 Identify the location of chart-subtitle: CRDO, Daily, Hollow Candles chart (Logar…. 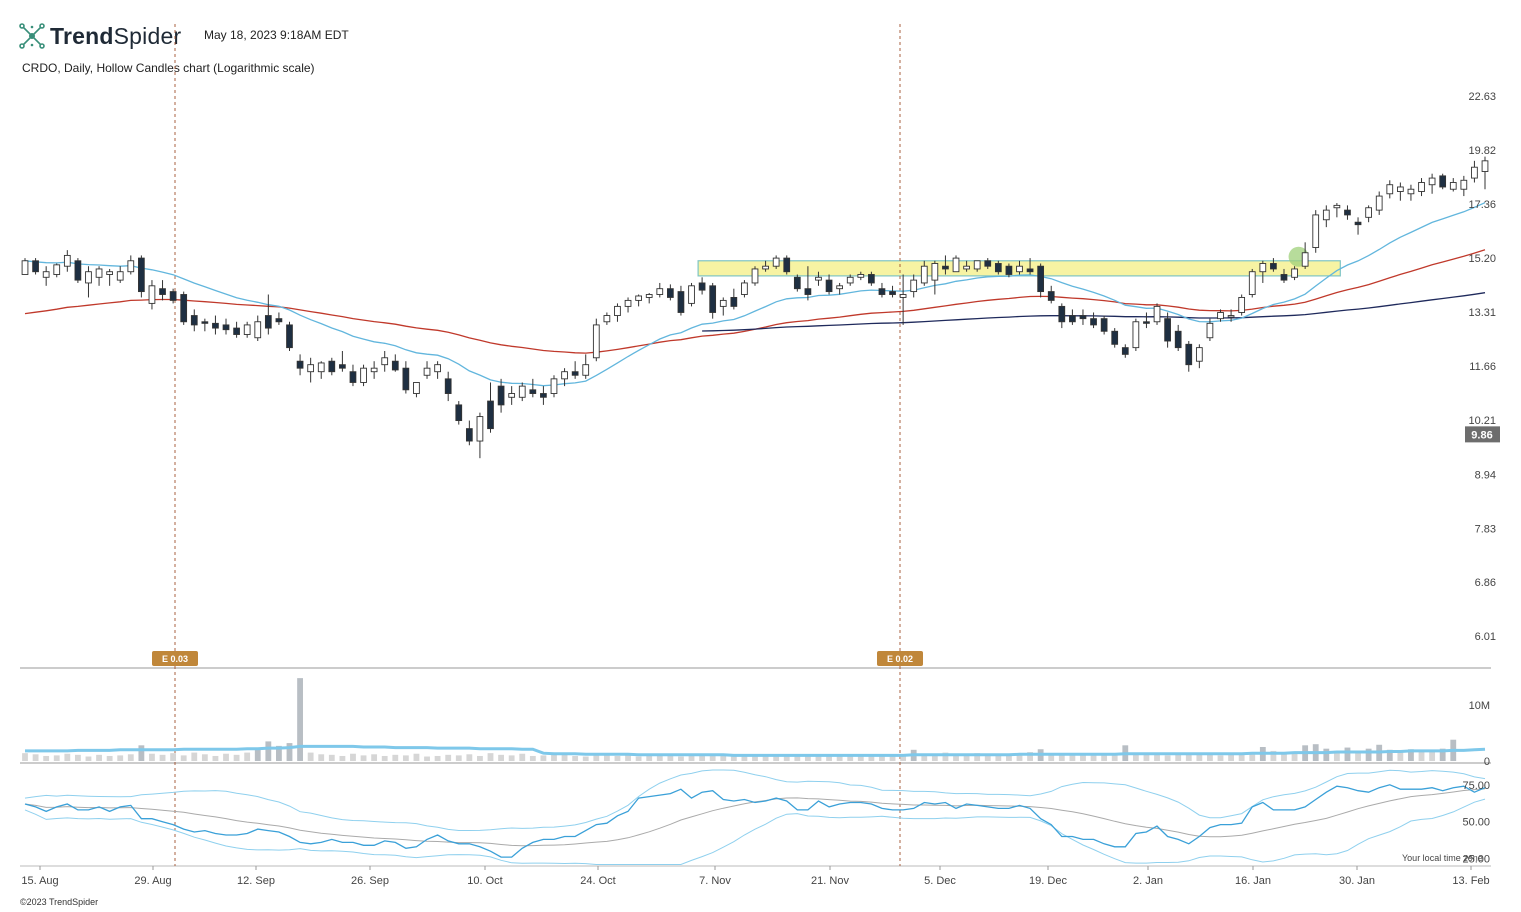
(168, 68).